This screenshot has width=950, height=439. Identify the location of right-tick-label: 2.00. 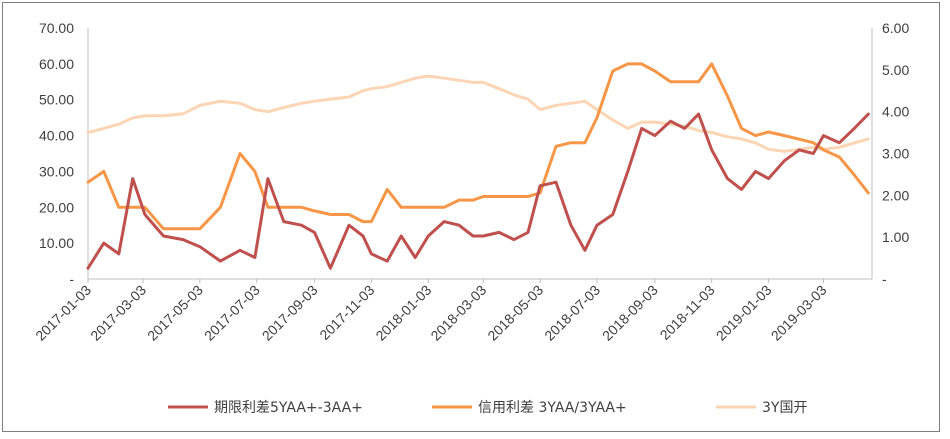
(895, 195).